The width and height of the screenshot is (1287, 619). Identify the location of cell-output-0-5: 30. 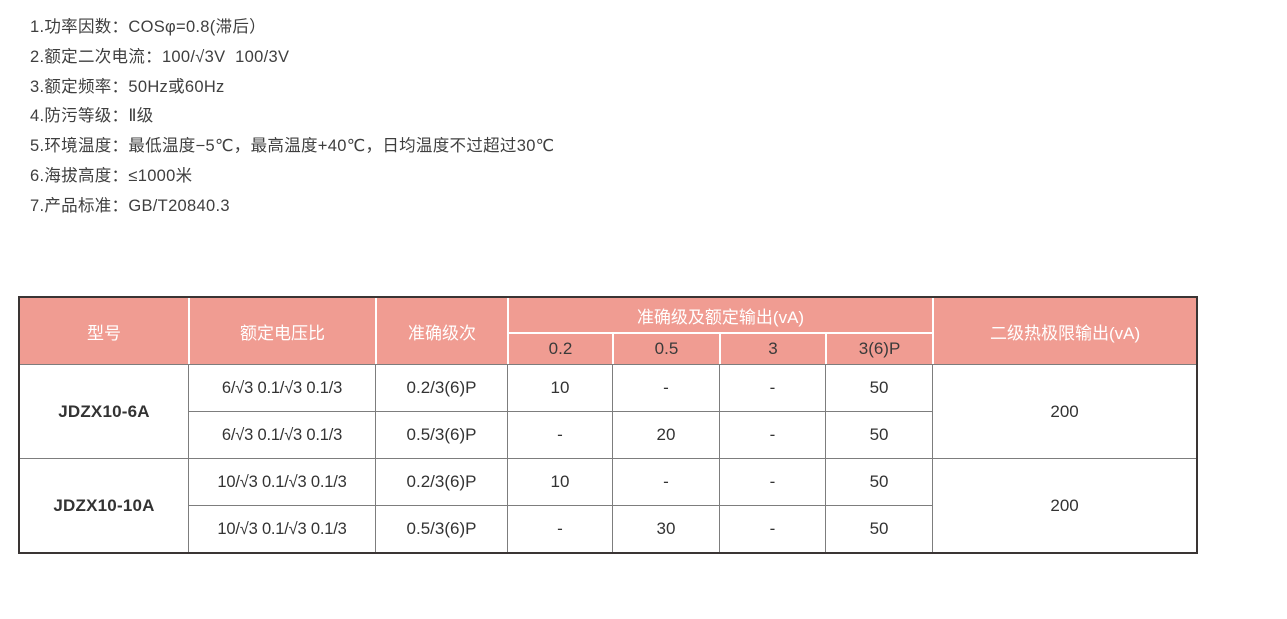
(665, 528).